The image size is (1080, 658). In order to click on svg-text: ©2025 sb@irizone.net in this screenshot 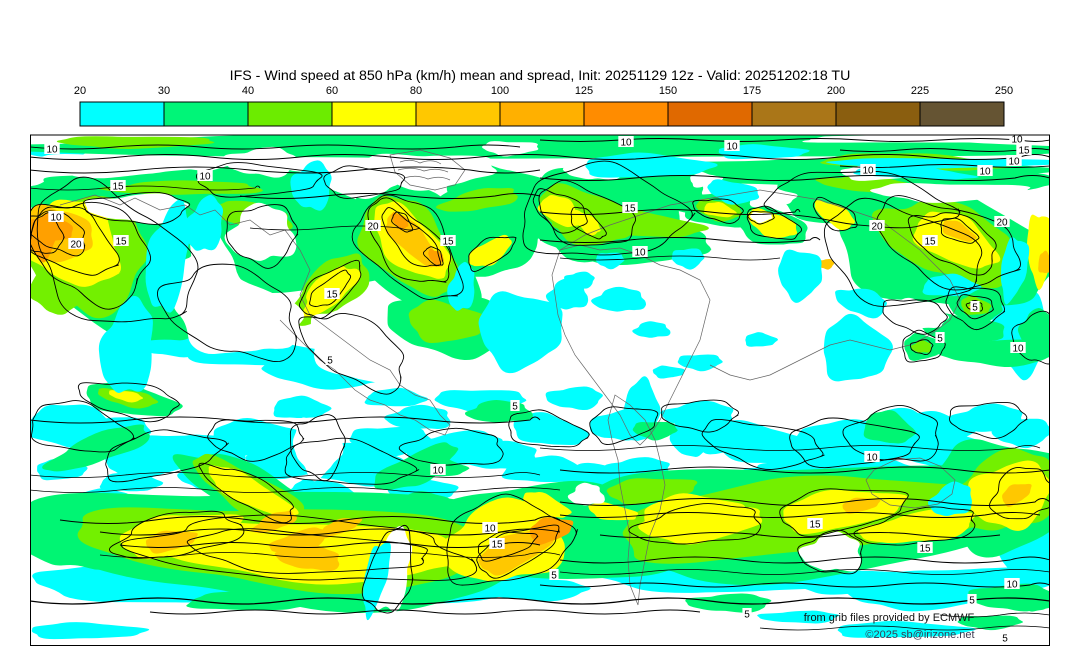, I will do `click(919, 635)`.